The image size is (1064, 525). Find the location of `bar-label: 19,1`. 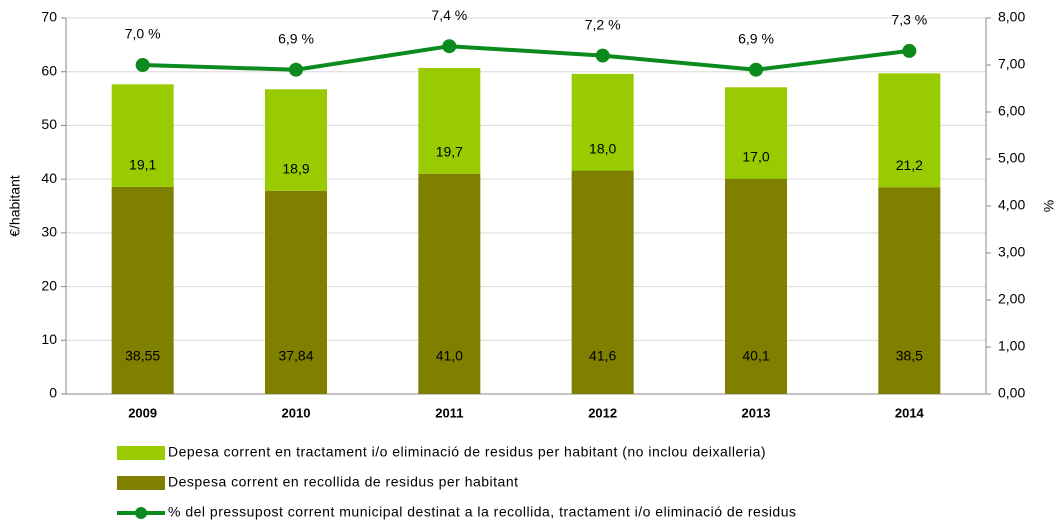

bar-label: 19,1 is located at coordinates (142, 165).